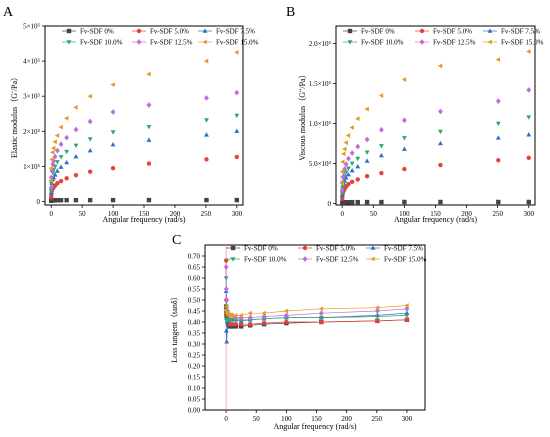  I want to click on y-axis-label: Viscous modulus（G″/Pa）, so click(302, 115).